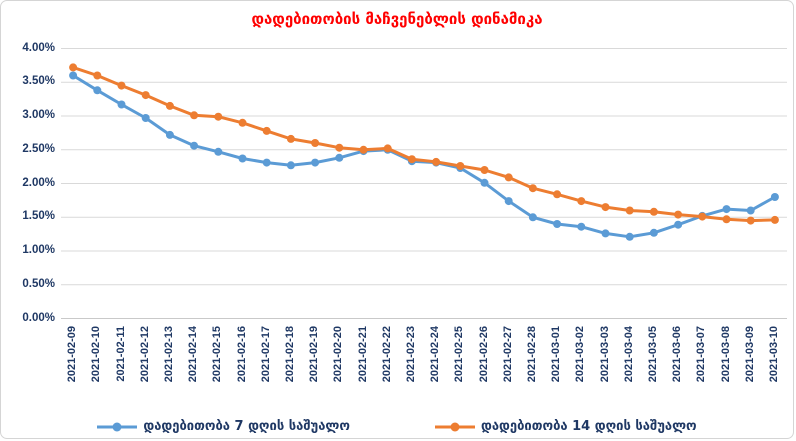 The image size is (796, 441). I want to click on x-axis-tick-label: 2021-03-01, so click(556, 354).